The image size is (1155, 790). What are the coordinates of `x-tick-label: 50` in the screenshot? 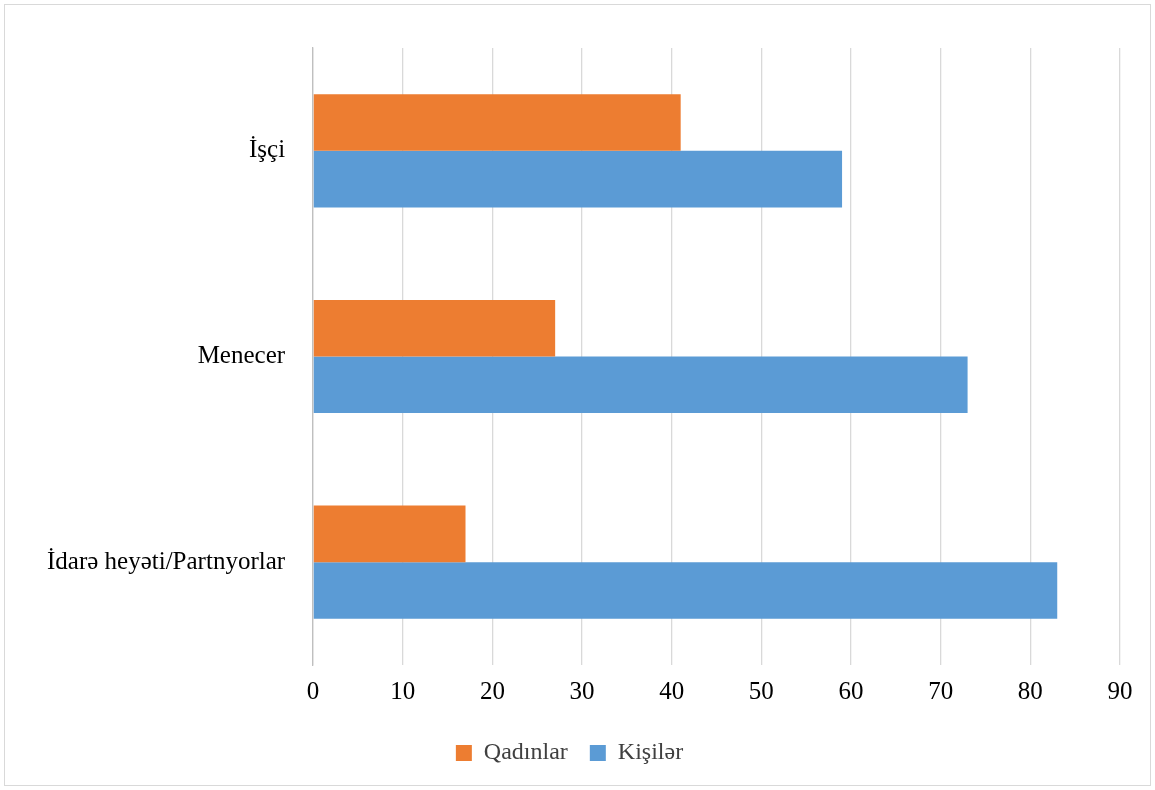 It's located at (761, 690).